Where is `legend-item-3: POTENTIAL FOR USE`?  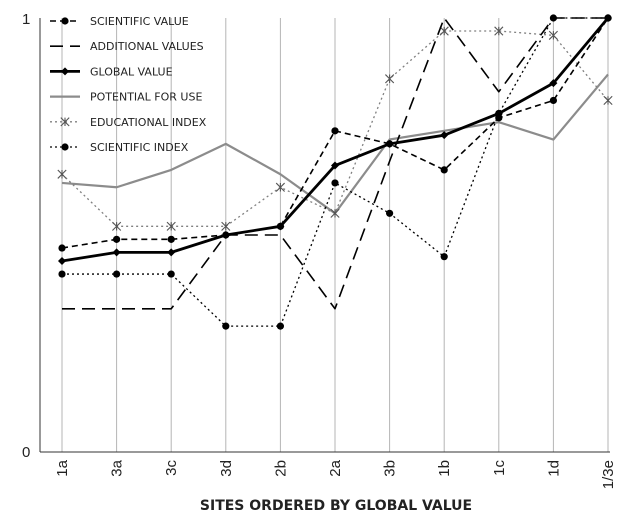
legend-item-3: POTENTIAL FOR USE is located at coordinates (126, 97).